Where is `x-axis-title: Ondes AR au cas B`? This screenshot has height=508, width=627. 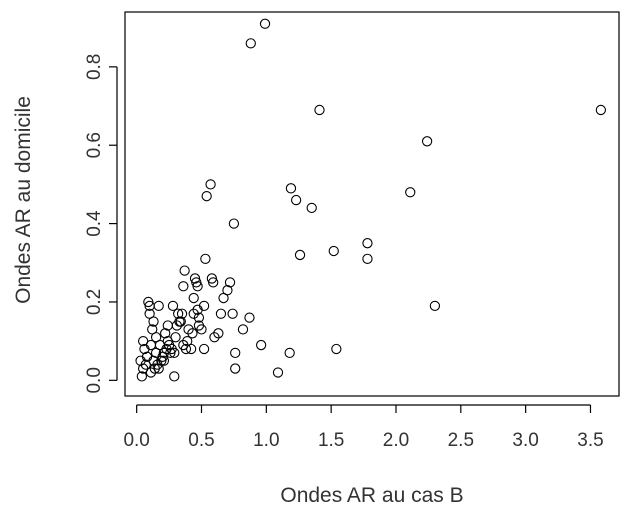 x-axis-title: Ondes AR au cas B is located at coordinates (371, 495).